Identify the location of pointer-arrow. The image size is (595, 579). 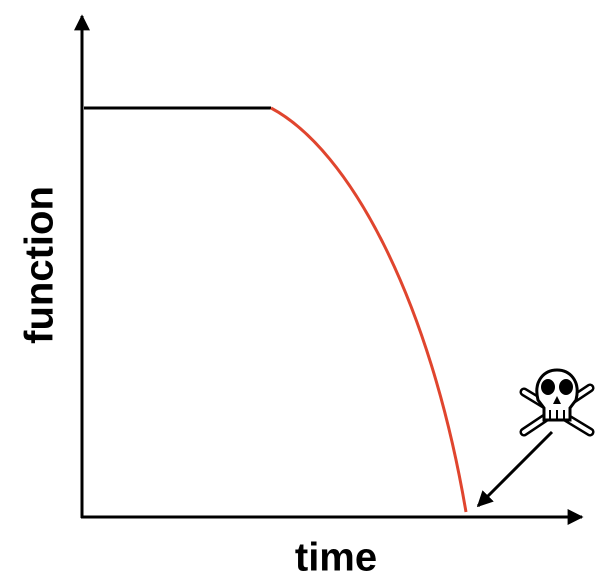
(515, 469).